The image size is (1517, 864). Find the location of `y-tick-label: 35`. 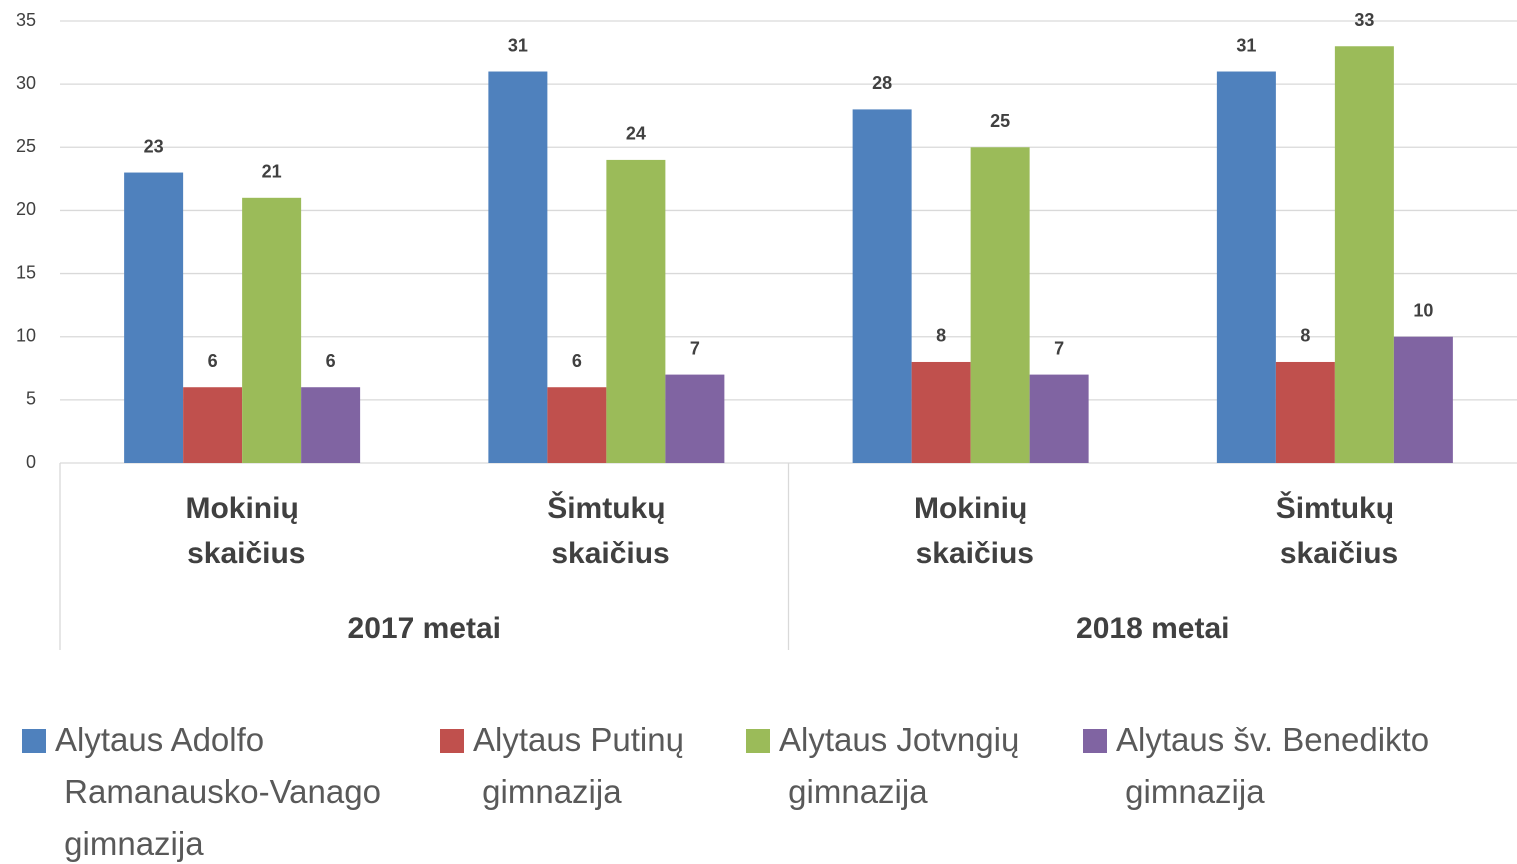

y-tick-label: 35 is located at coordinates (26, 20).